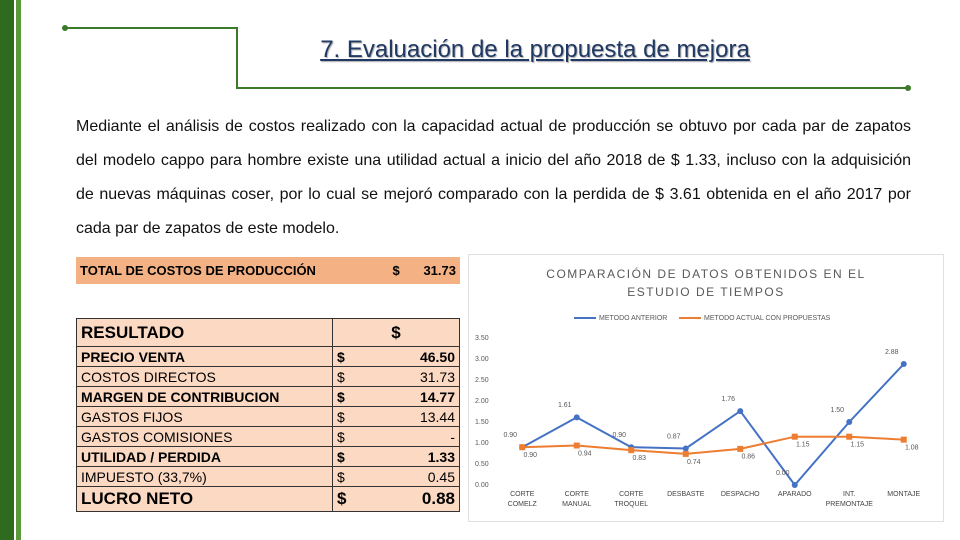 The width and height of the screenshot is (960, 540). I want to click on data-label: 0.87, so click(674, 436).